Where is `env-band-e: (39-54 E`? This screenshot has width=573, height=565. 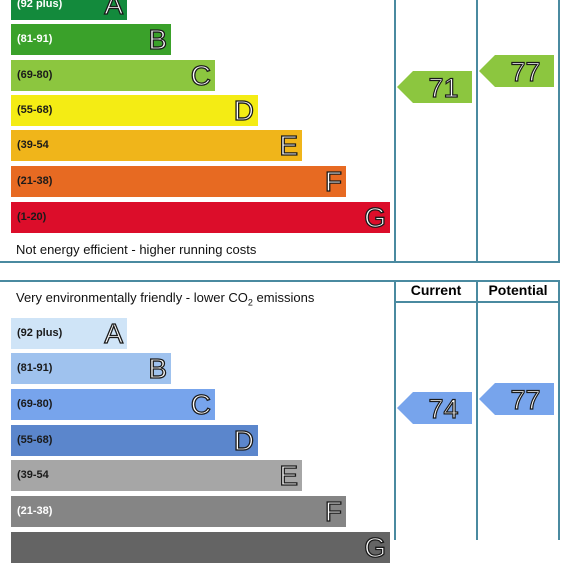
env-band-e: (39-54 E is located at coordinates (156, 475).